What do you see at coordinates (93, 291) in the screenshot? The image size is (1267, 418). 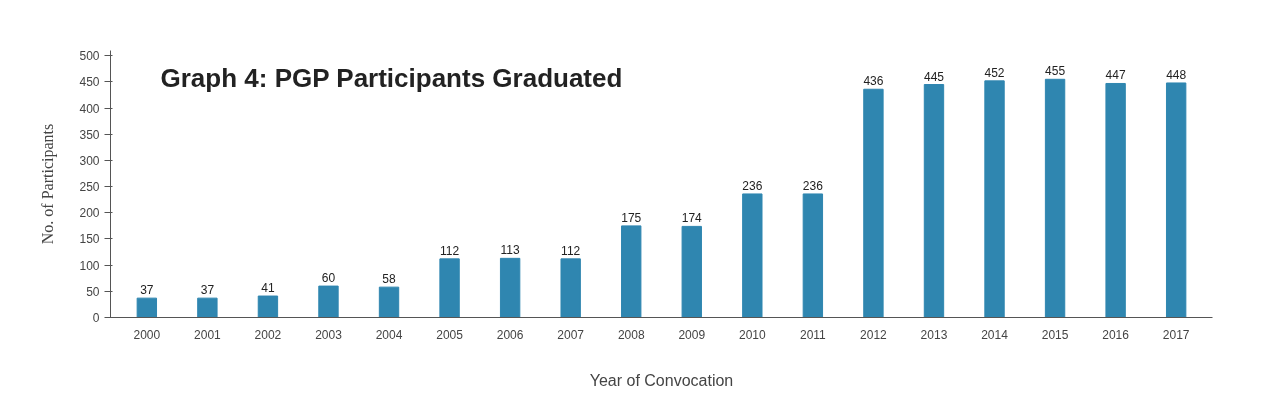 I see `y-tick-label: 50` at bounding box center [93, 291].